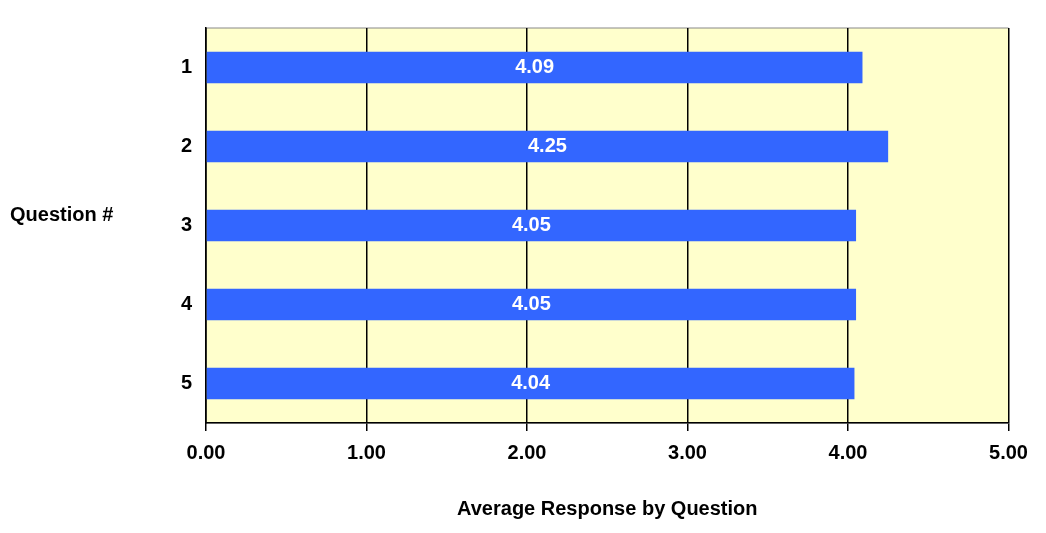  Describe the element at coordinates (186, 303) in the screenshot. I see `y-tick-label: 4` at that location.